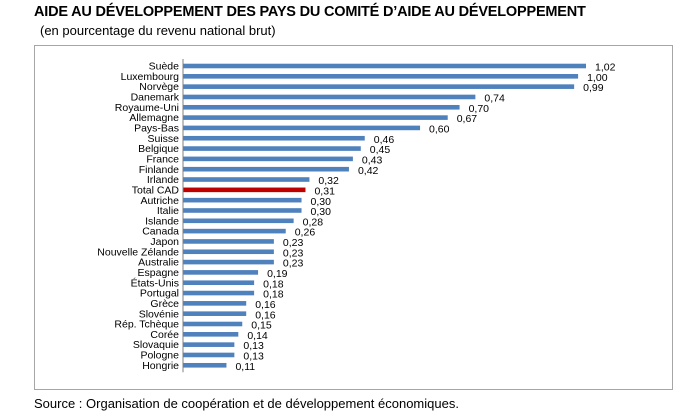 The height and width of the screenshot is (418, 700). I want to click on category-label-rep-tcheque: Rép. Tchèque, so click(146, 325).